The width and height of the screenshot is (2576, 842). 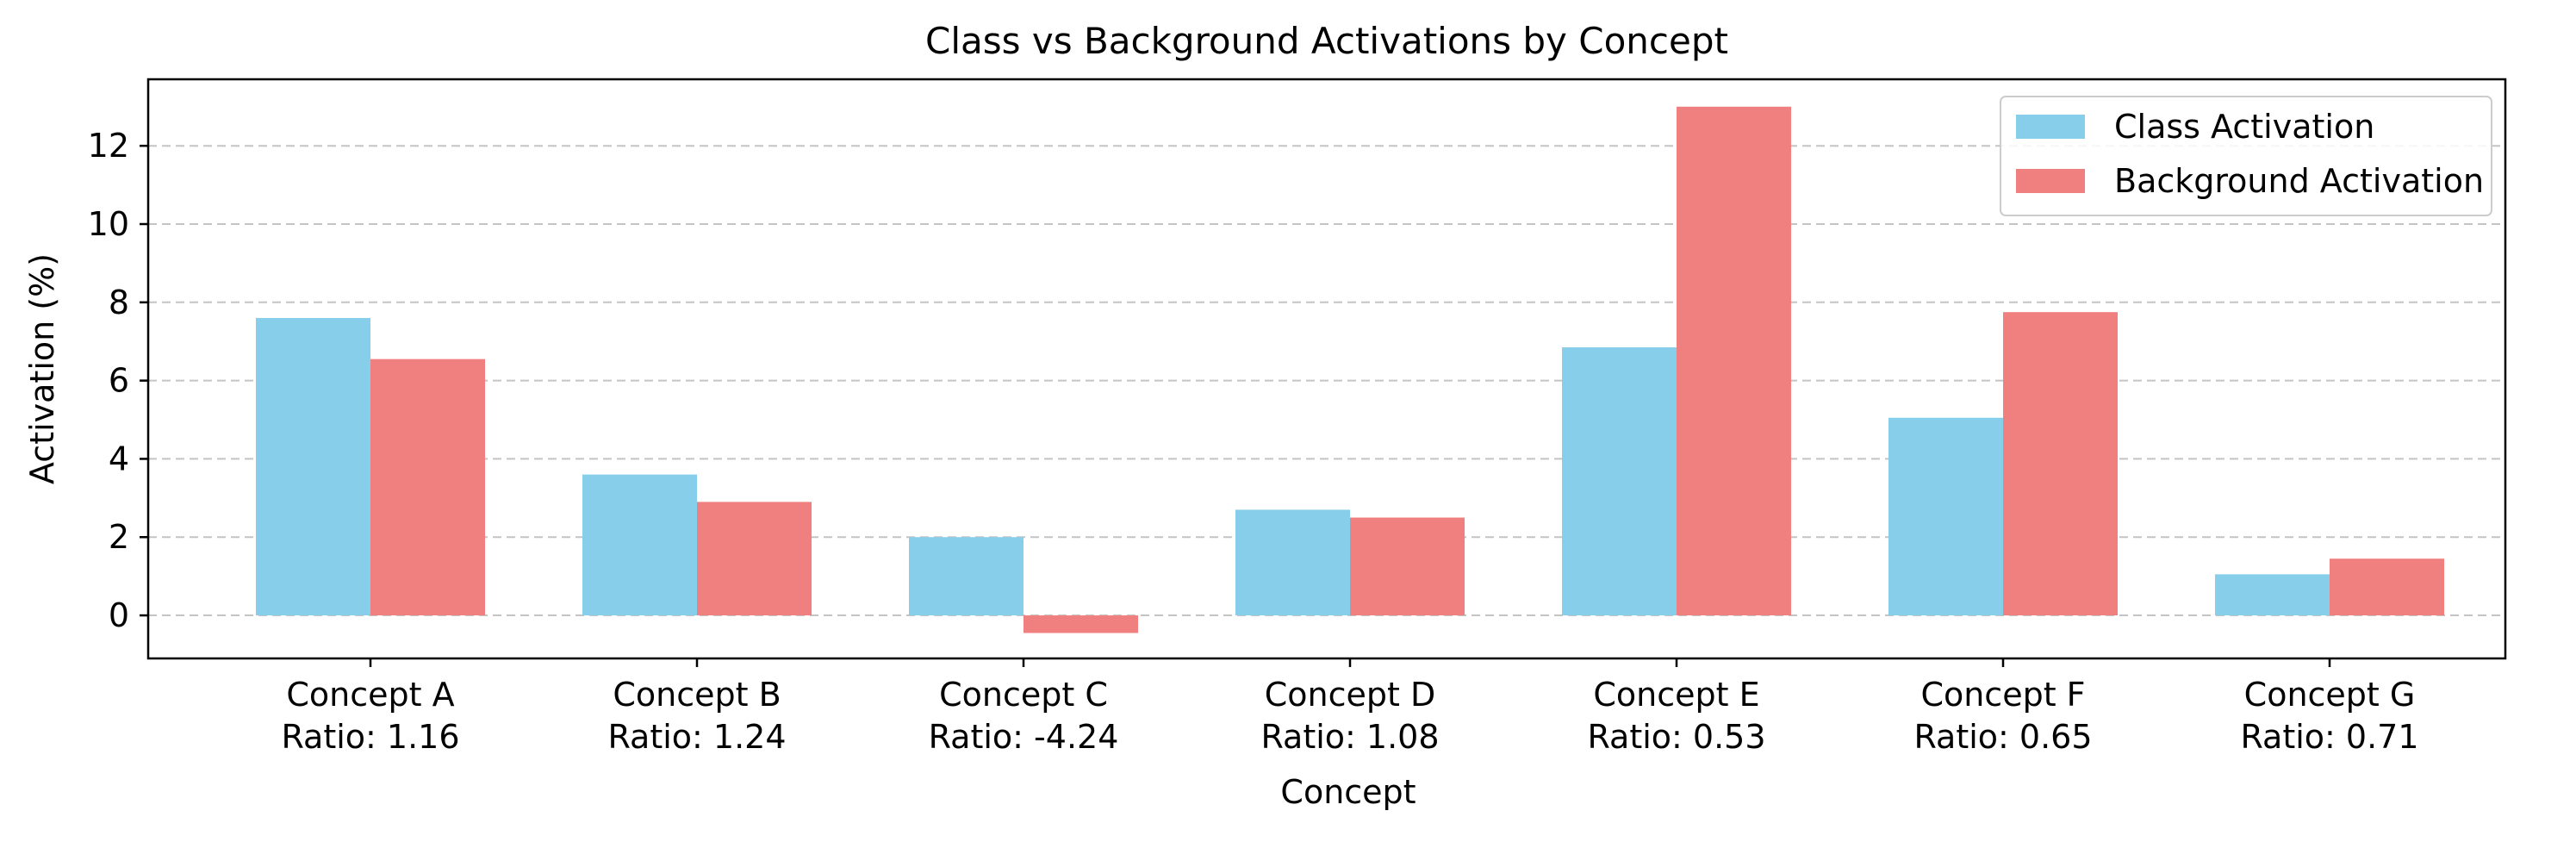 What do you see at coordinates (119, 302) in the screenshot?
I see `y-tick-label: 8` at bounding box center [119, 302].